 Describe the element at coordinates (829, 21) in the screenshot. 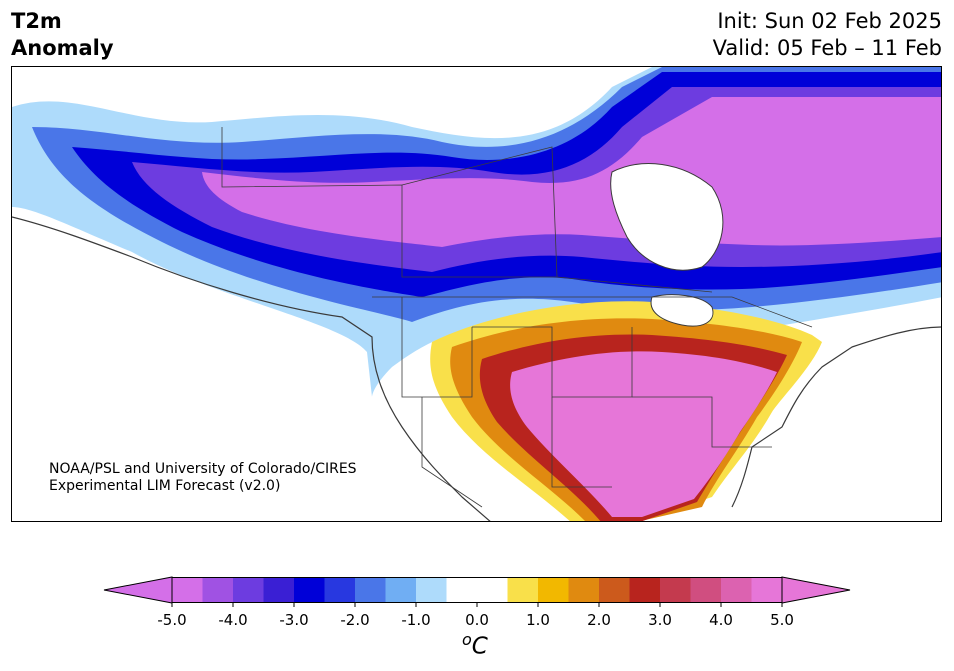

I see `init-date: Init: Sun 02 Feb 2025` at that location.